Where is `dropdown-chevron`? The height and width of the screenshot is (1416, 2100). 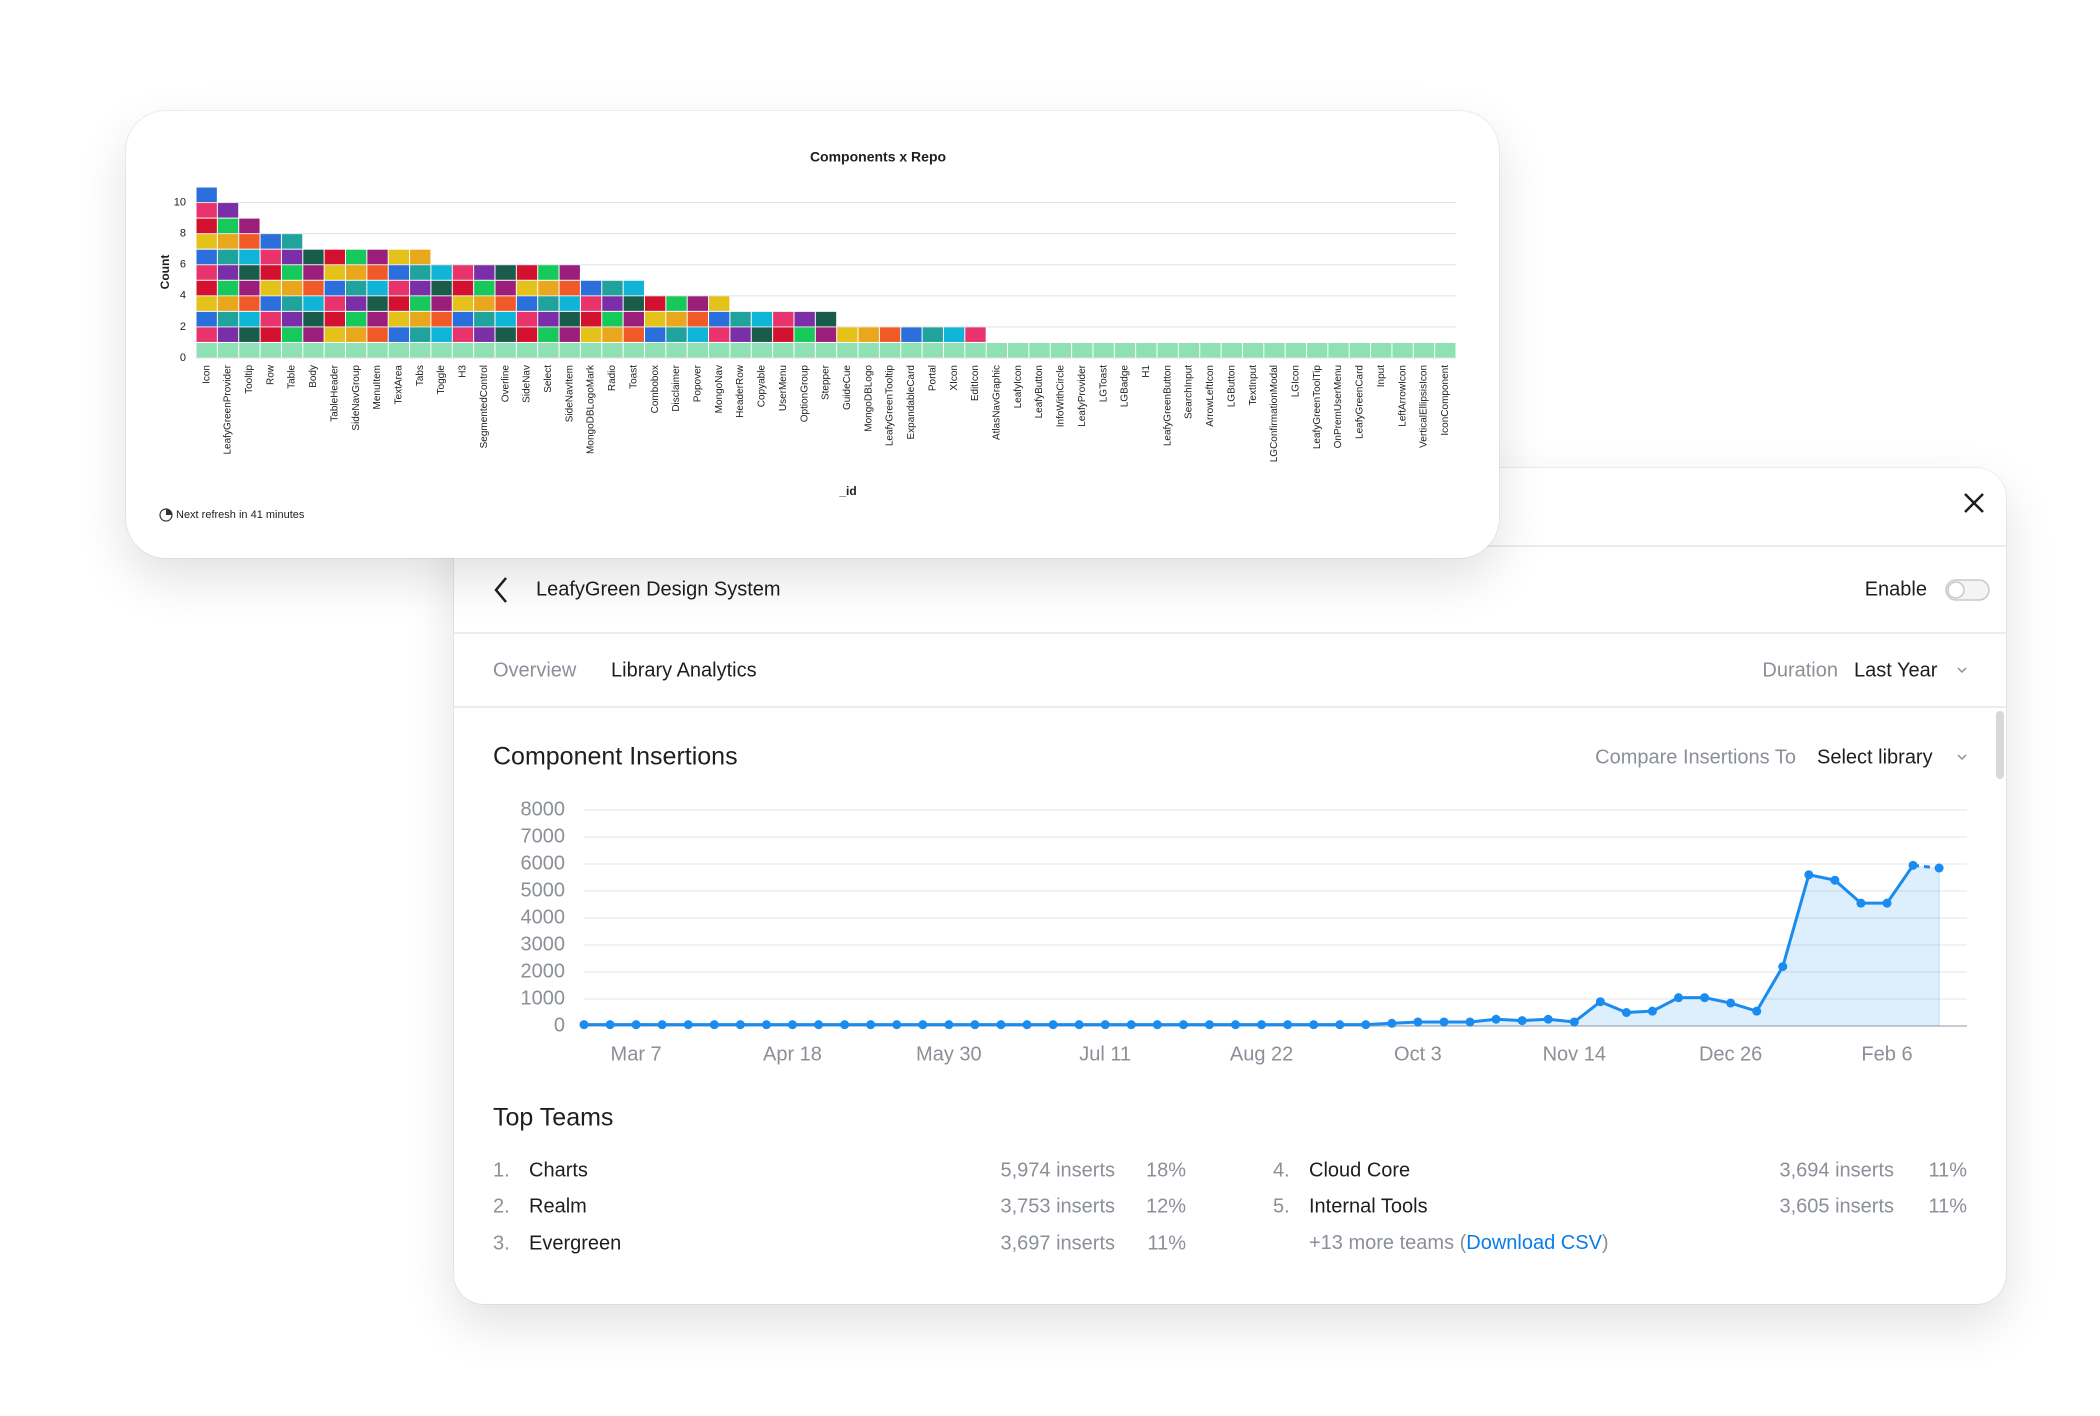
dropdown-chevron is located at coordinates (1962, 670).